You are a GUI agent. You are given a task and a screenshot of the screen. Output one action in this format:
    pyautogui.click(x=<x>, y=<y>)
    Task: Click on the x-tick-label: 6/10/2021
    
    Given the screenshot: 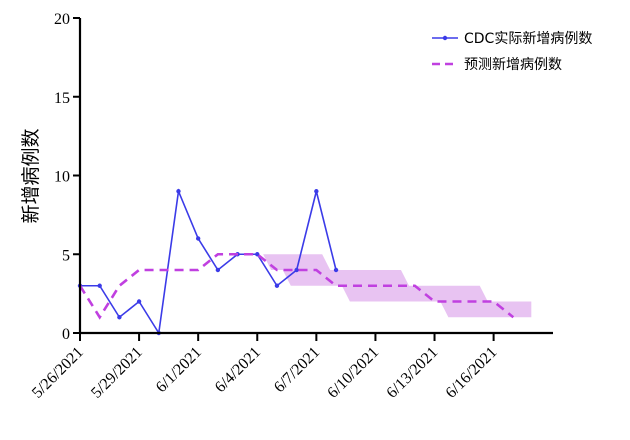 What is the action you would take?
    pyautogui.click(x=353, y=373)
    